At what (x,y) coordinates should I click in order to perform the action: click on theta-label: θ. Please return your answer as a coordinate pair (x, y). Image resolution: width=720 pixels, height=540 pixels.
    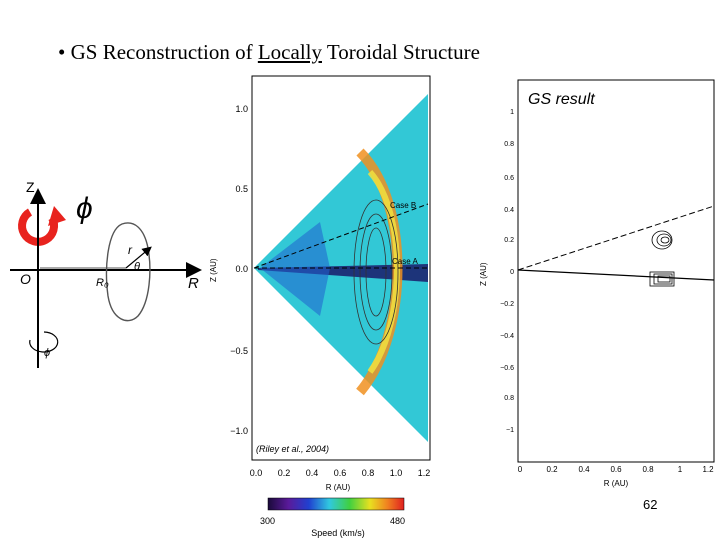
    Looking at the image, I should click on (137, 267).